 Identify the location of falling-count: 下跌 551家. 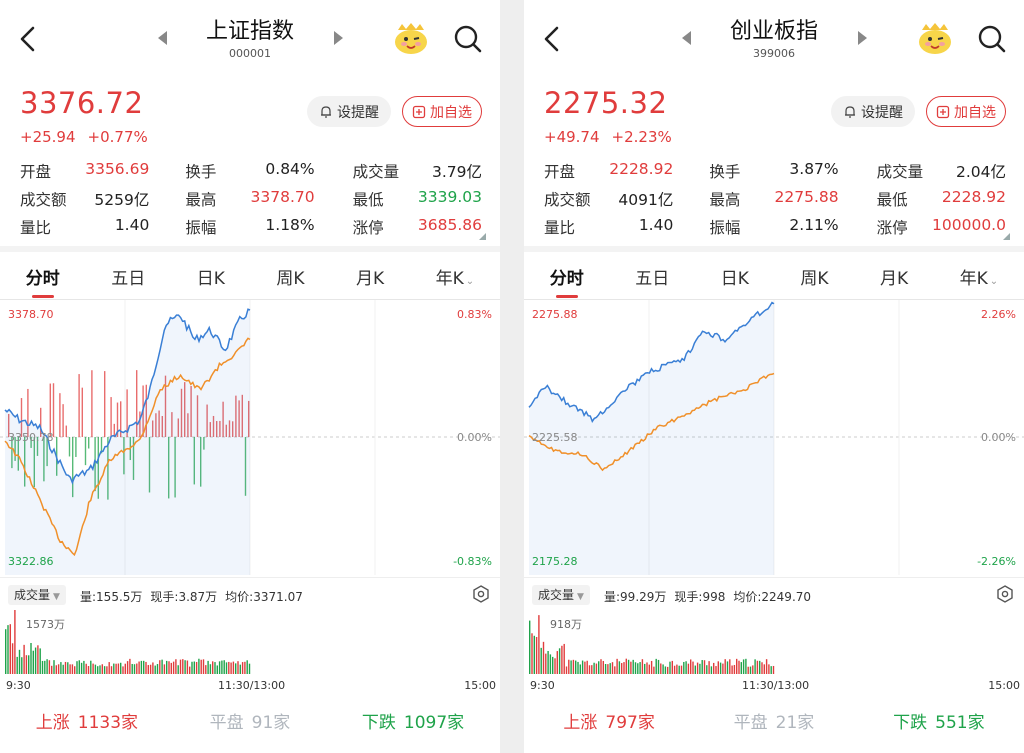
(938, 724).